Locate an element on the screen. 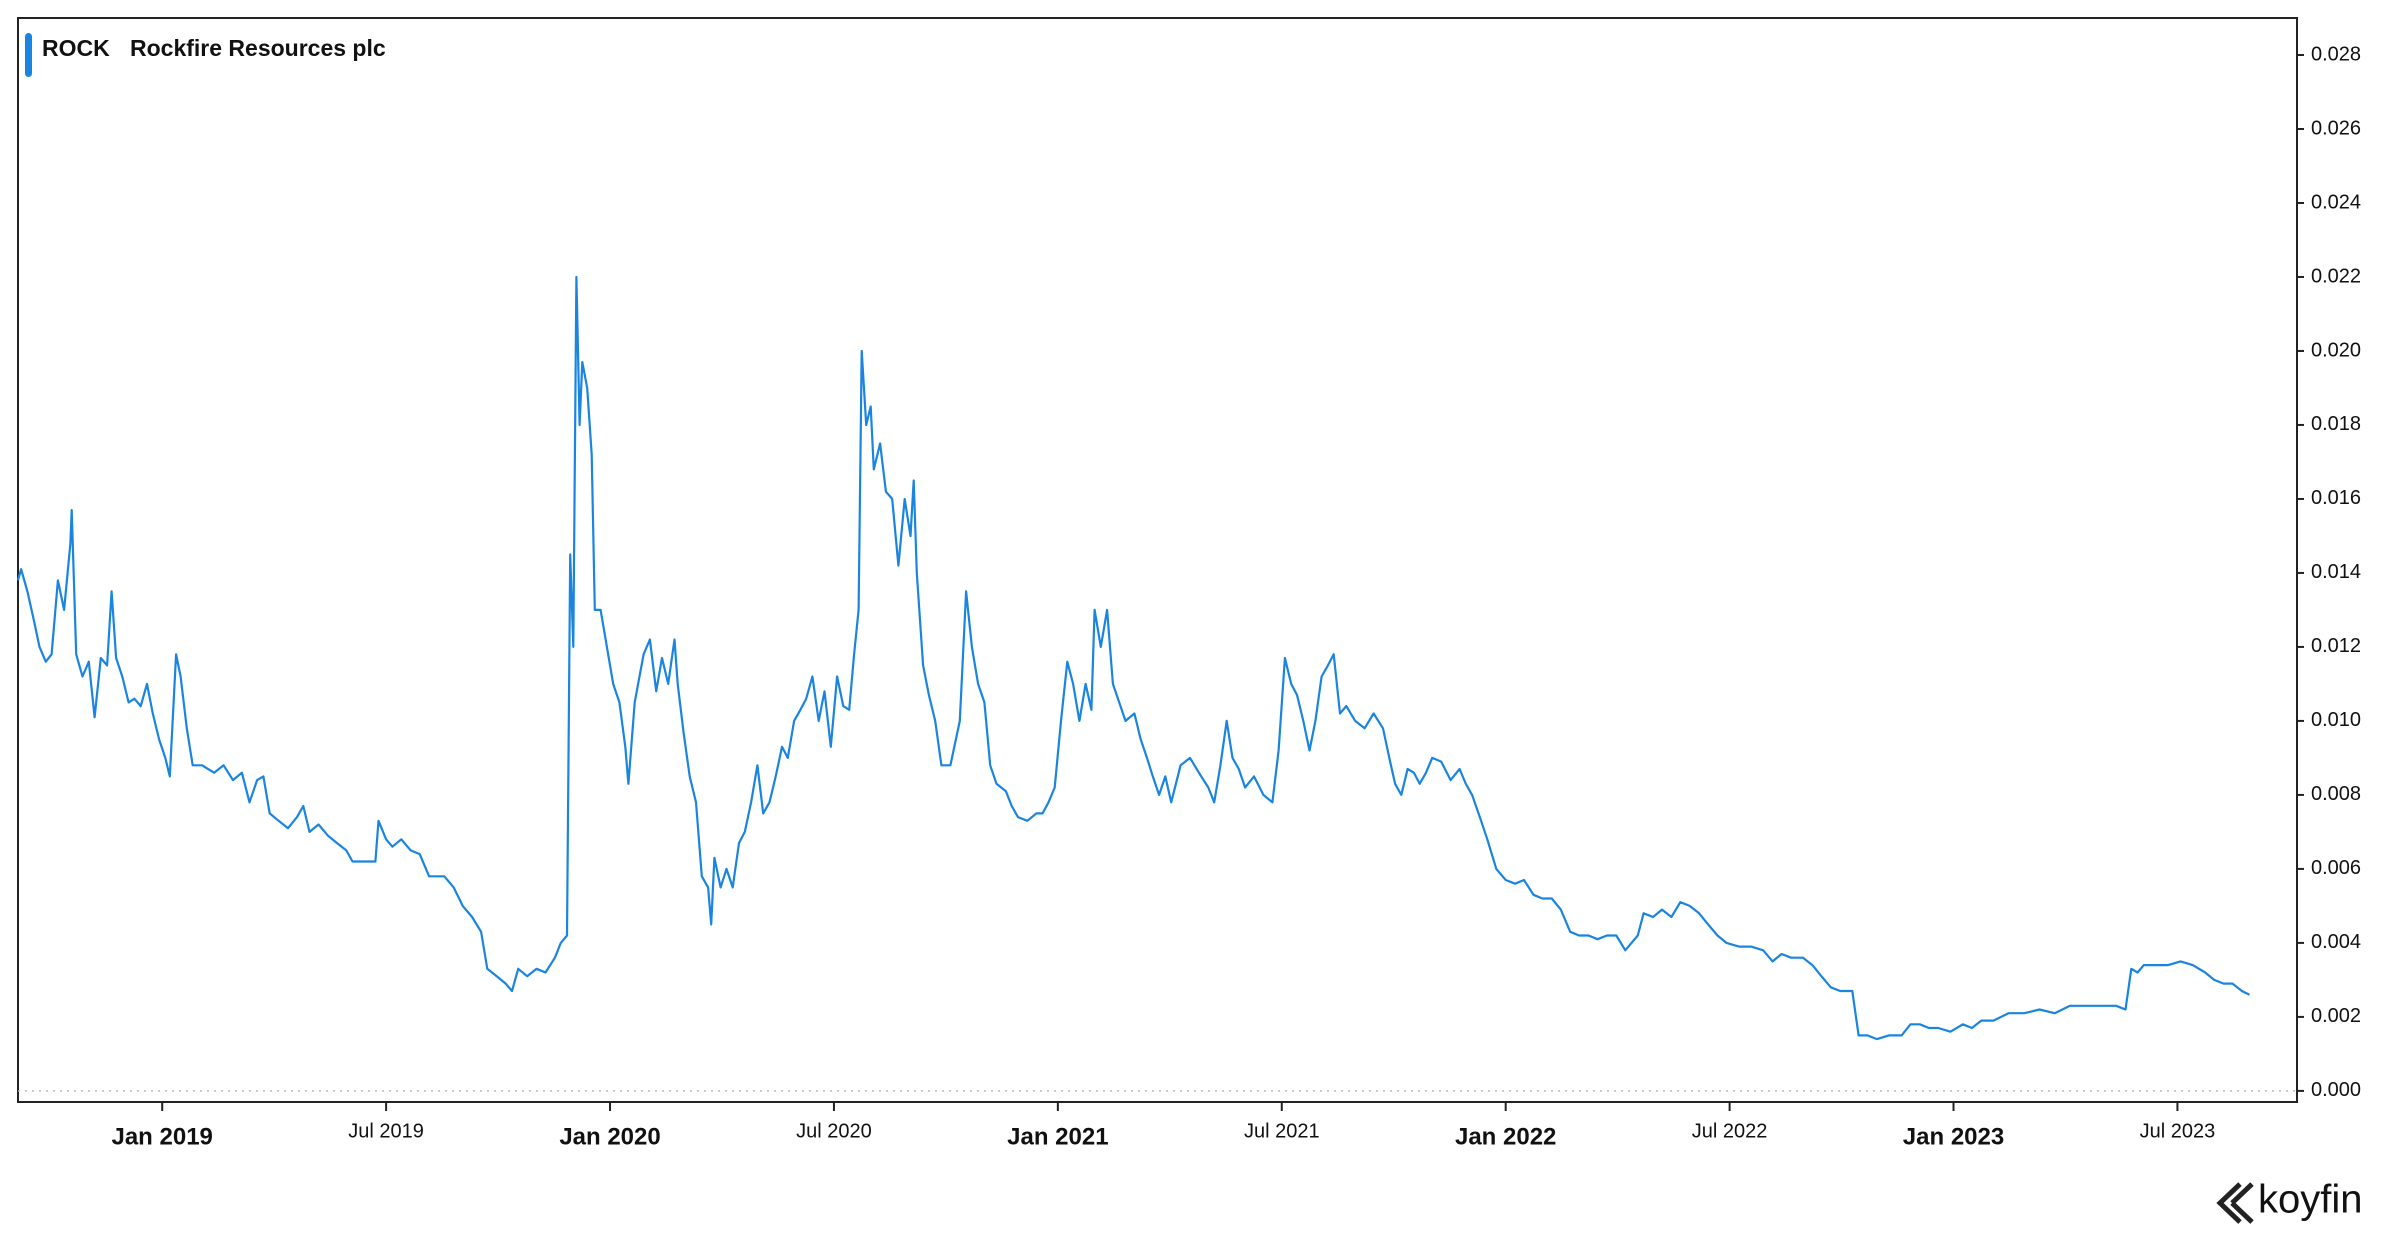  y-tick-label: 0.028 is located at coordinates (2336, 54).